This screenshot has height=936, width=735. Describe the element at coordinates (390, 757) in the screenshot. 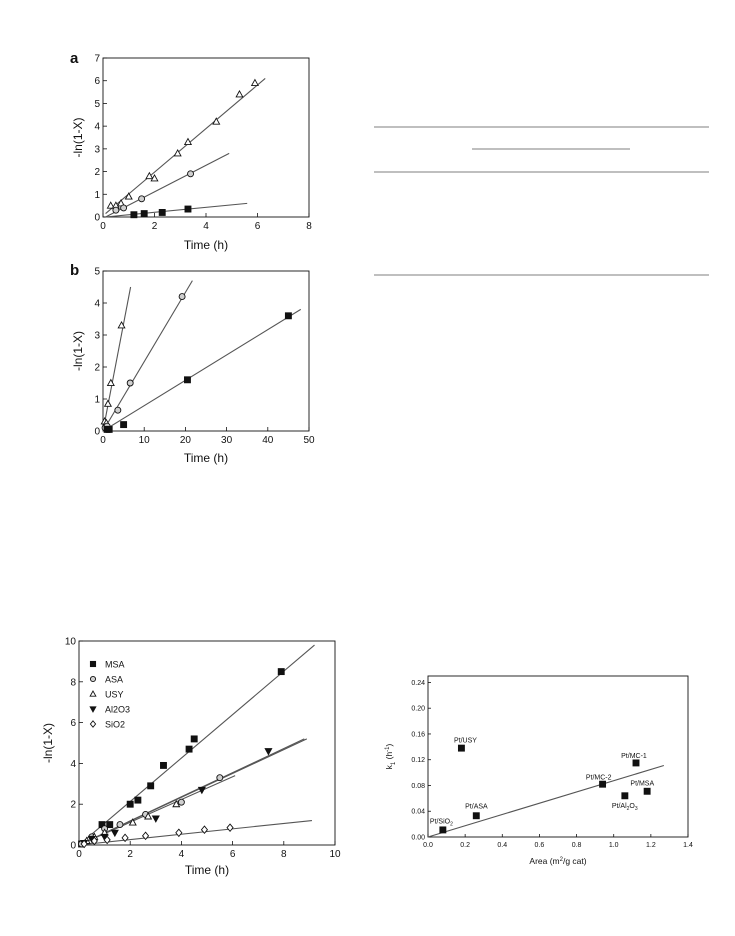

I see `y-axis-label: k1 (h-1)` at that location.